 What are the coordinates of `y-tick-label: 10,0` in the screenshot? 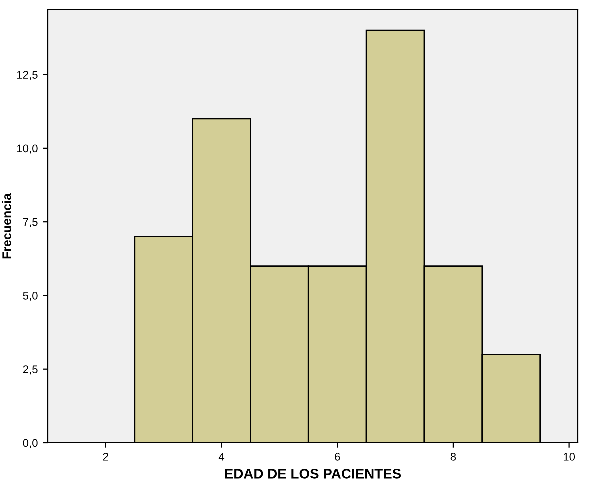 It's located at (28, 149).